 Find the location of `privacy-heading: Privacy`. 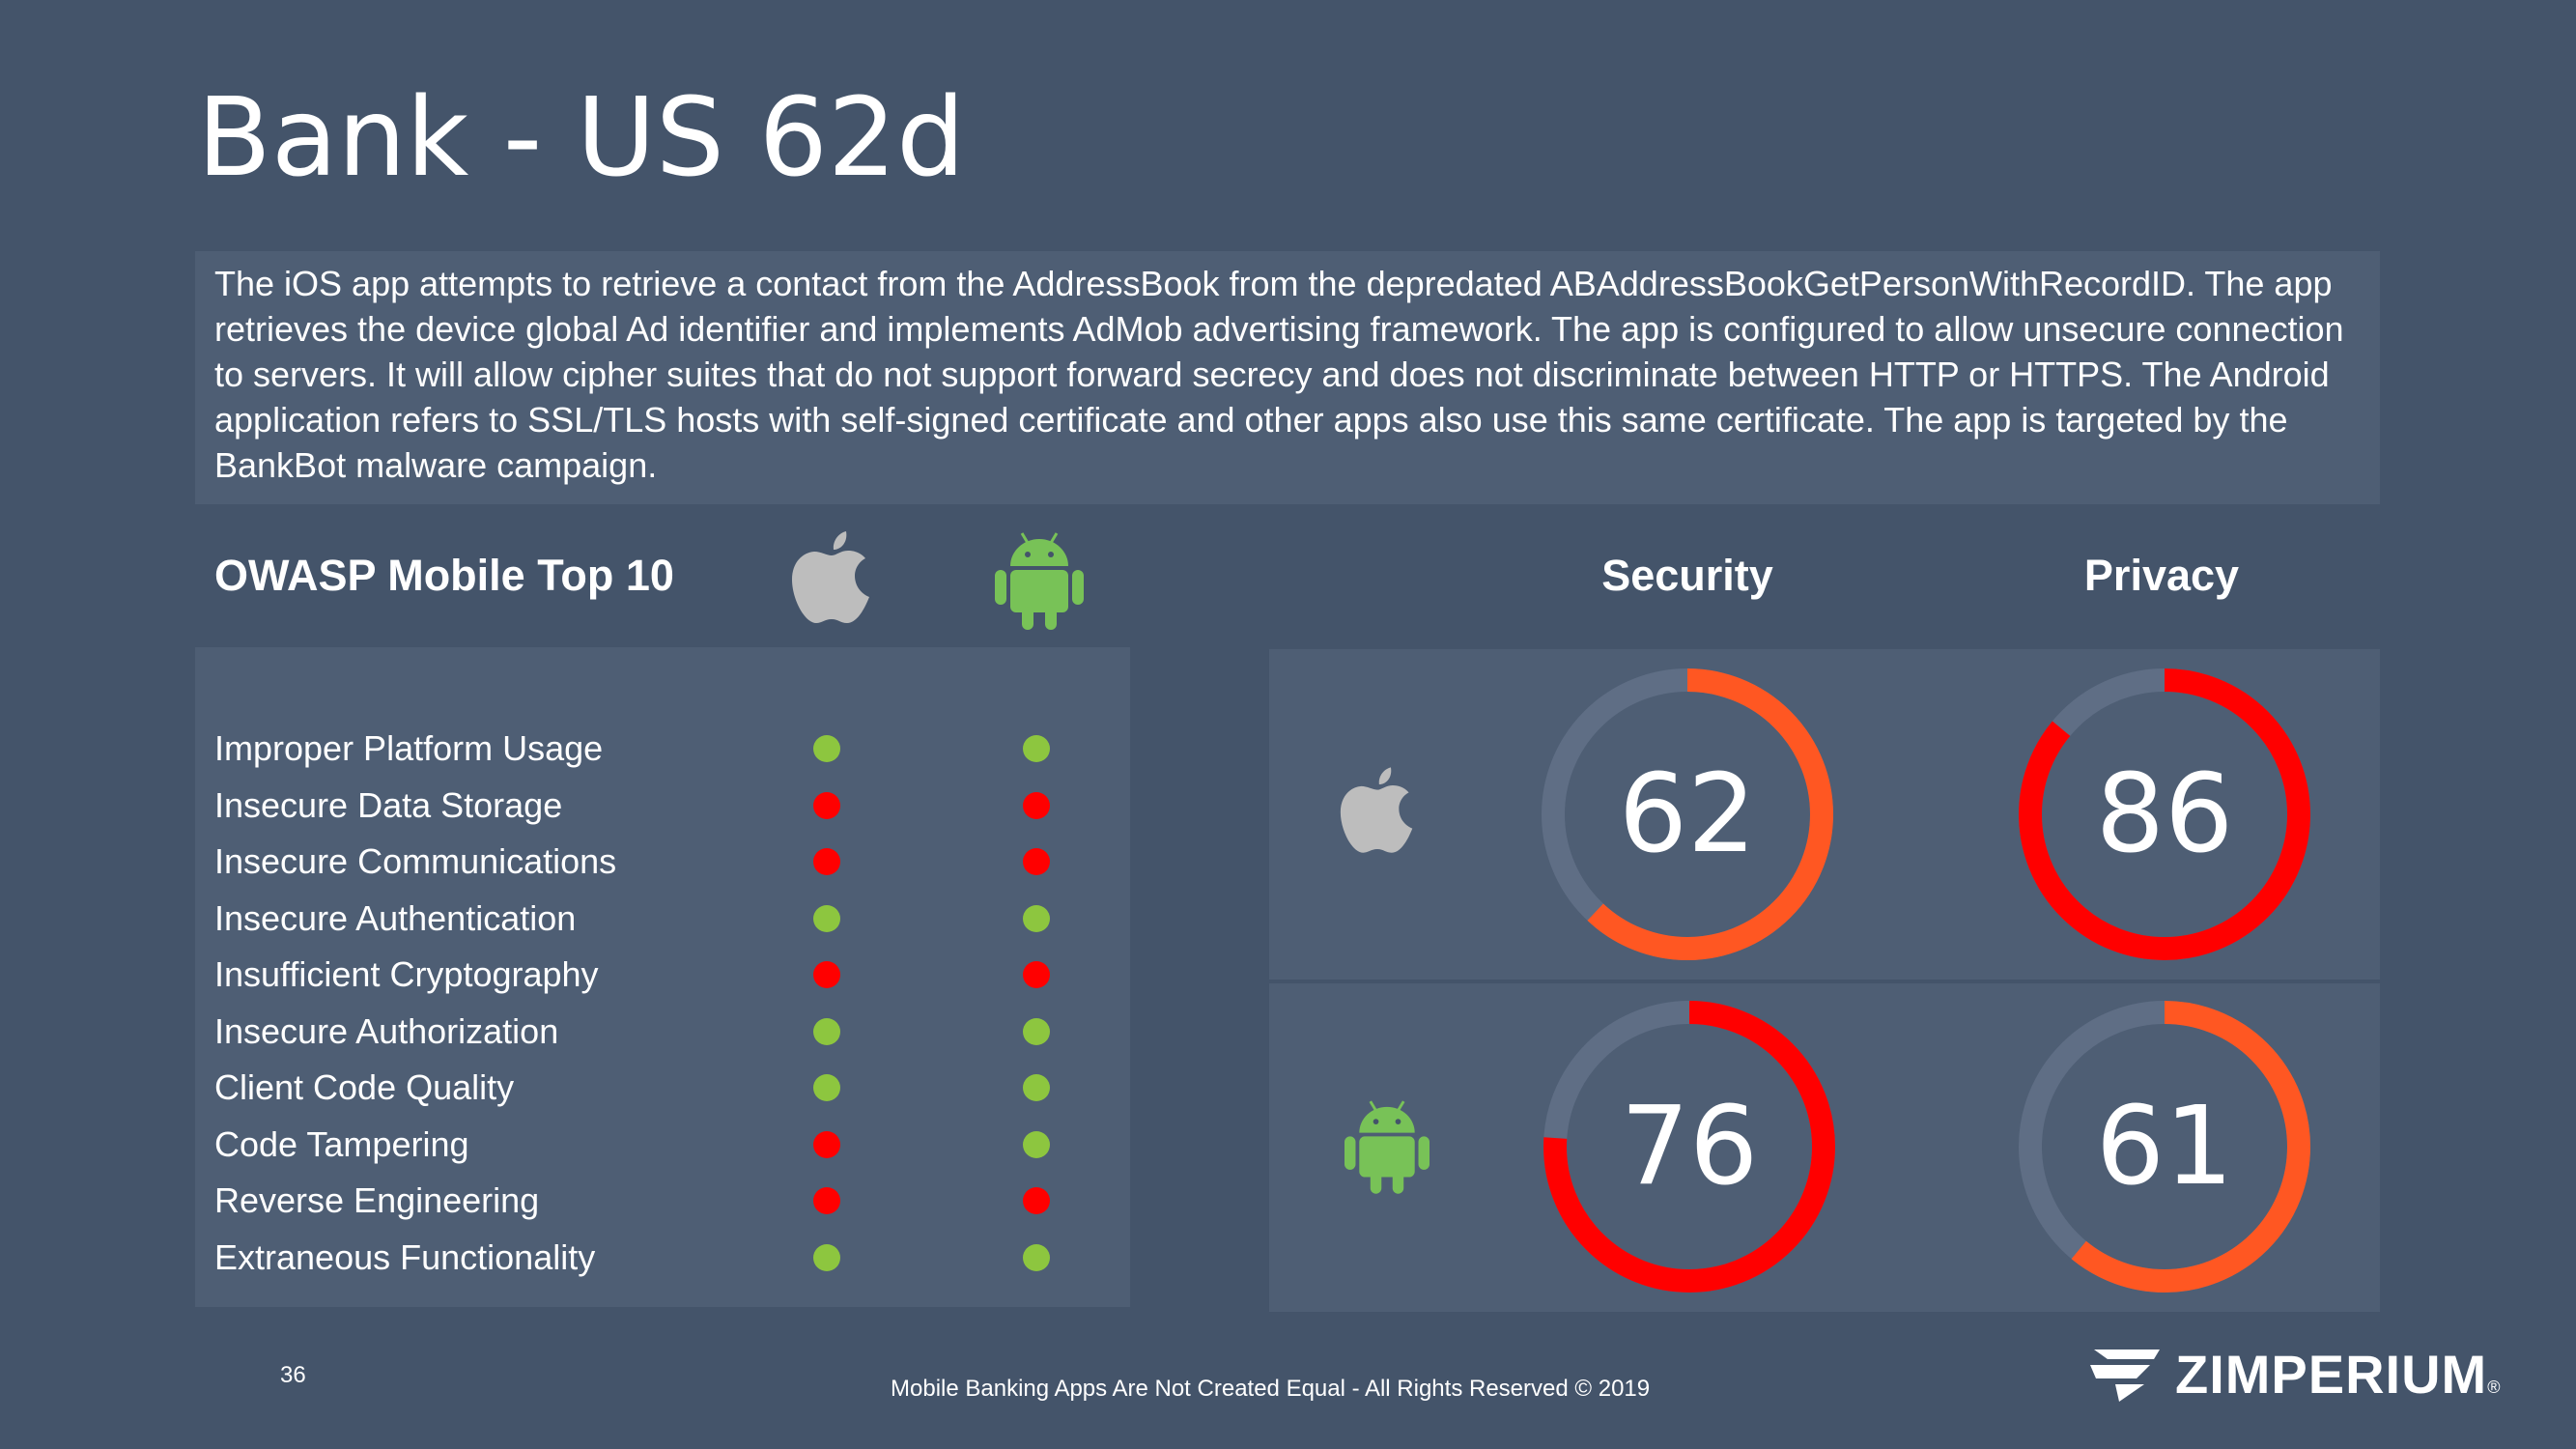

privacy-heading: Privacy is located at coordinates (2161, 575).